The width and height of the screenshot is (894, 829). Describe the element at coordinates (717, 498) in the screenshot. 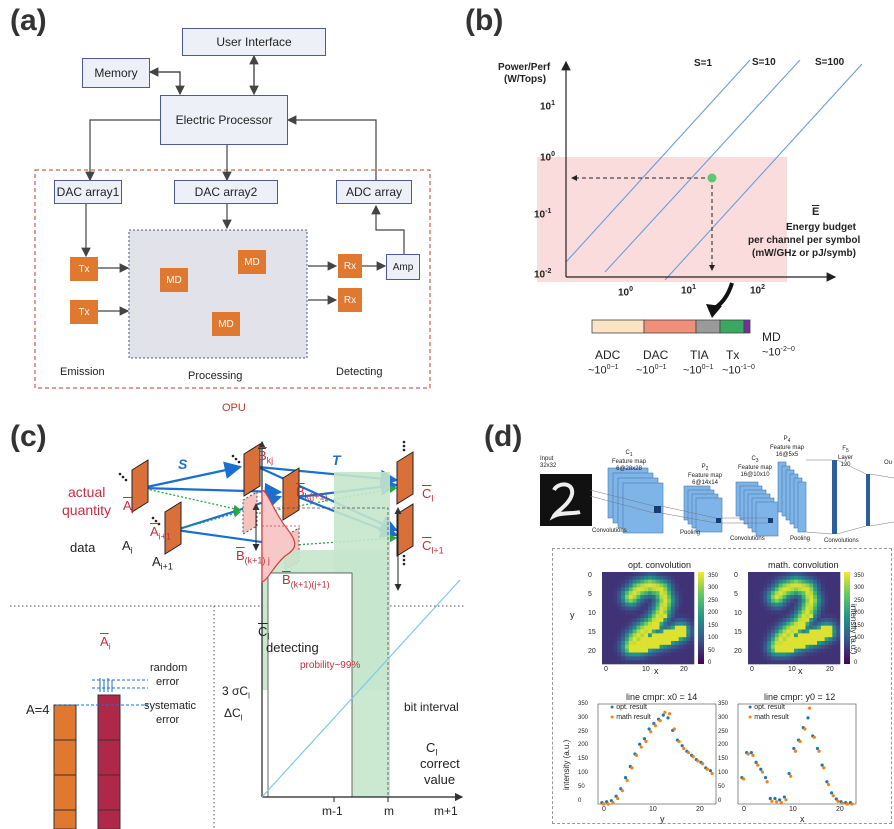

I see `cnn-architecture` at that location.